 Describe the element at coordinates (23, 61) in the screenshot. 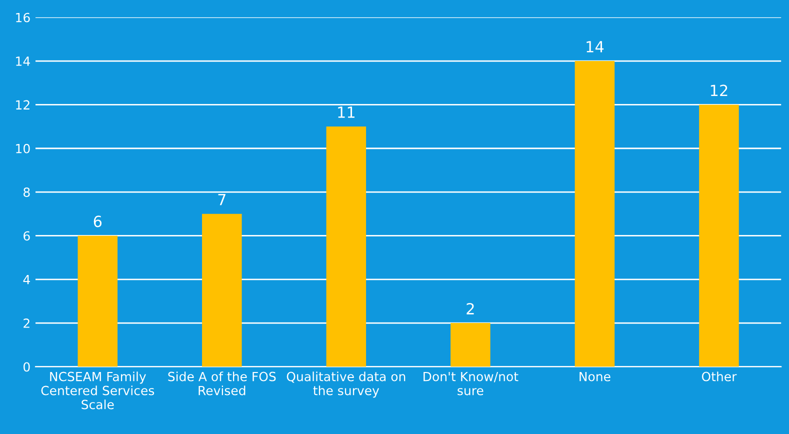

I see `y-tick-label: 14` at that location.